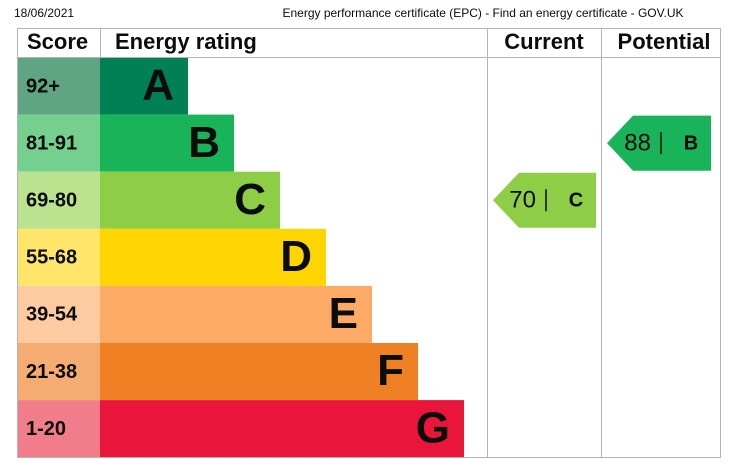 The width and height of the screenshot is (742, 470). Describe the element at coordinates (691, 143) in the screenshot. I see `rating-band: B` at that location.